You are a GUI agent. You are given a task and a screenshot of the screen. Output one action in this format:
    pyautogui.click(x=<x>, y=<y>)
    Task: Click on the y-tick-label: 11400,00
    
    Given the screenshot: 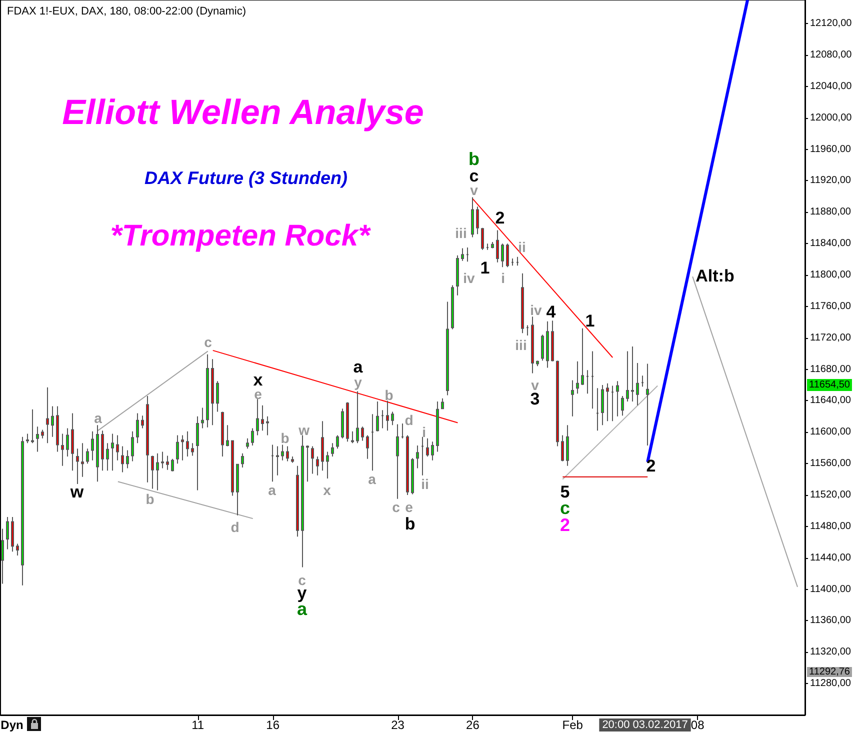 What is the action you would take?
    pyautogui.click(x=831, y=589)
    